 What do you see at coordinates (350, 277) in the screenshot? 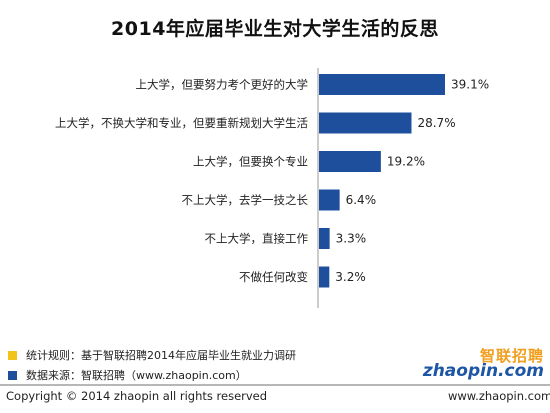
I see `value-label: 3.2%` at bounding box center [350, 277].